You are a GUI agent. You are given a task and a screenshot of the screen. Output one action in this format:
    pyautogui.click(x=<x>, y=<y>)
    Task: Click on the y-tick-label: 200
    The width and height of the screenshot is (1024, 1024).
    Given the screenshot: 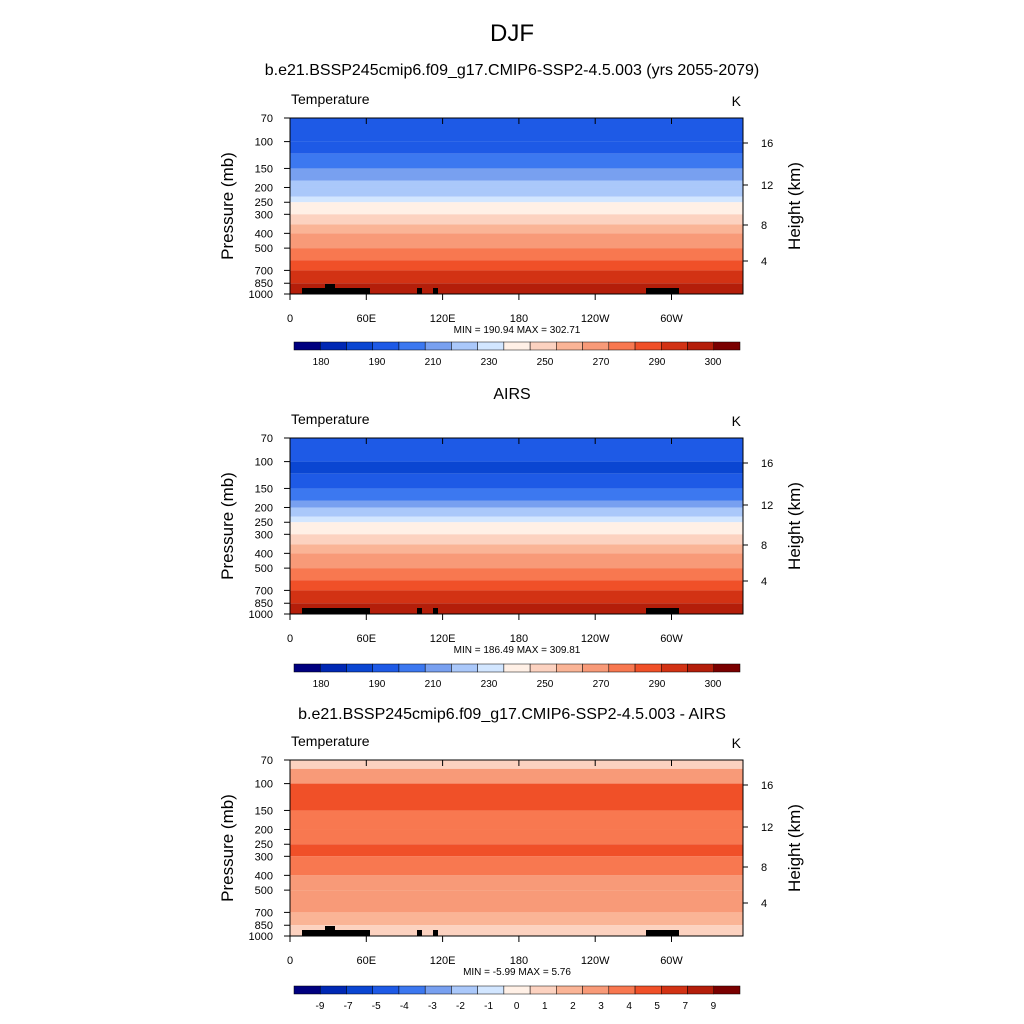 What is the action you would take?
    pyautogui.click(x=264, y=188)
    